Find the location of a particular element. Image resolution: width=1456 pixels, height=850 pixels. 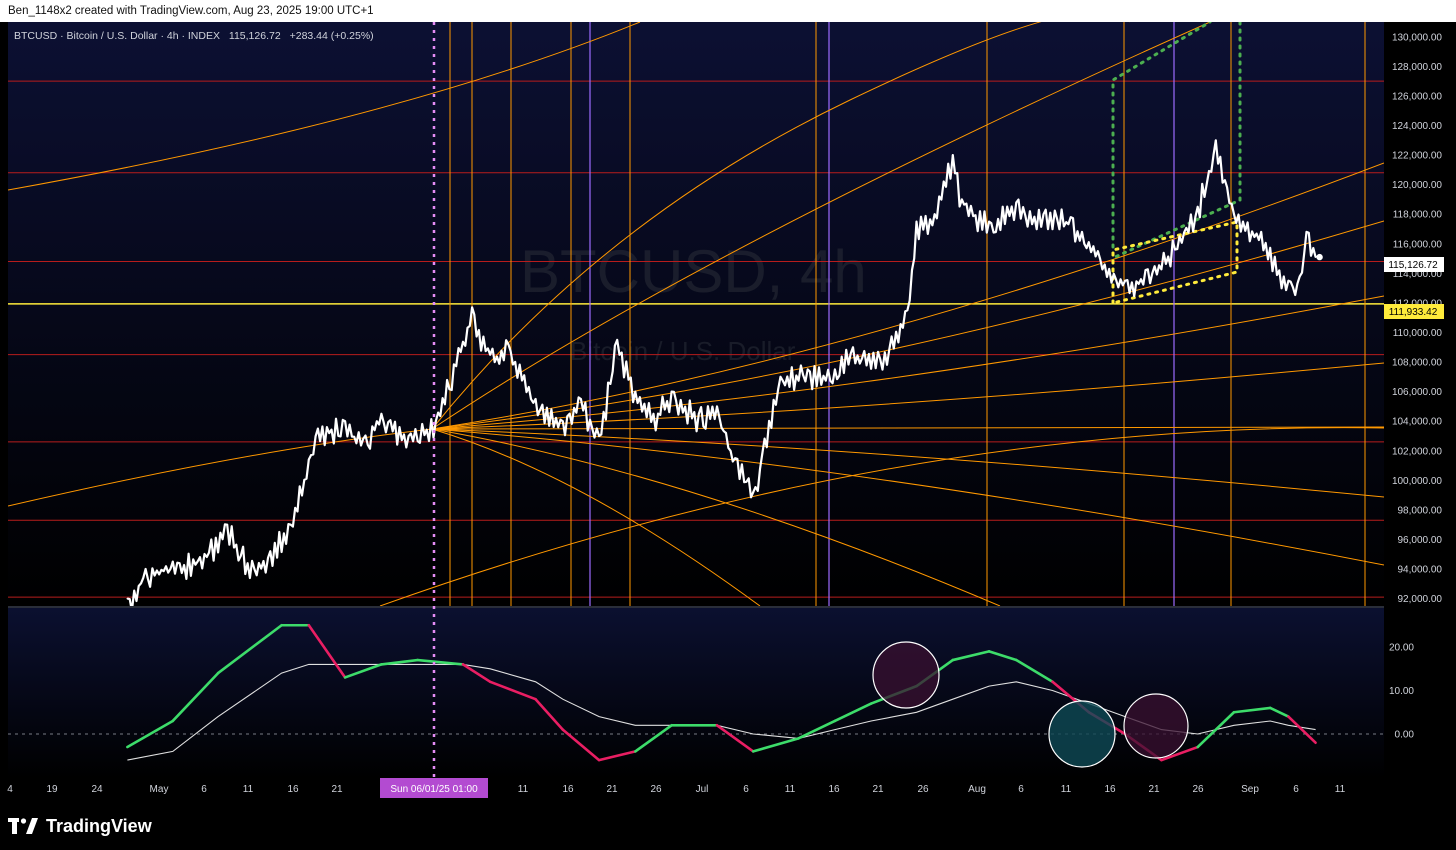

price-tick-label: 112,000.00 is located at coordinates (1418, 303).